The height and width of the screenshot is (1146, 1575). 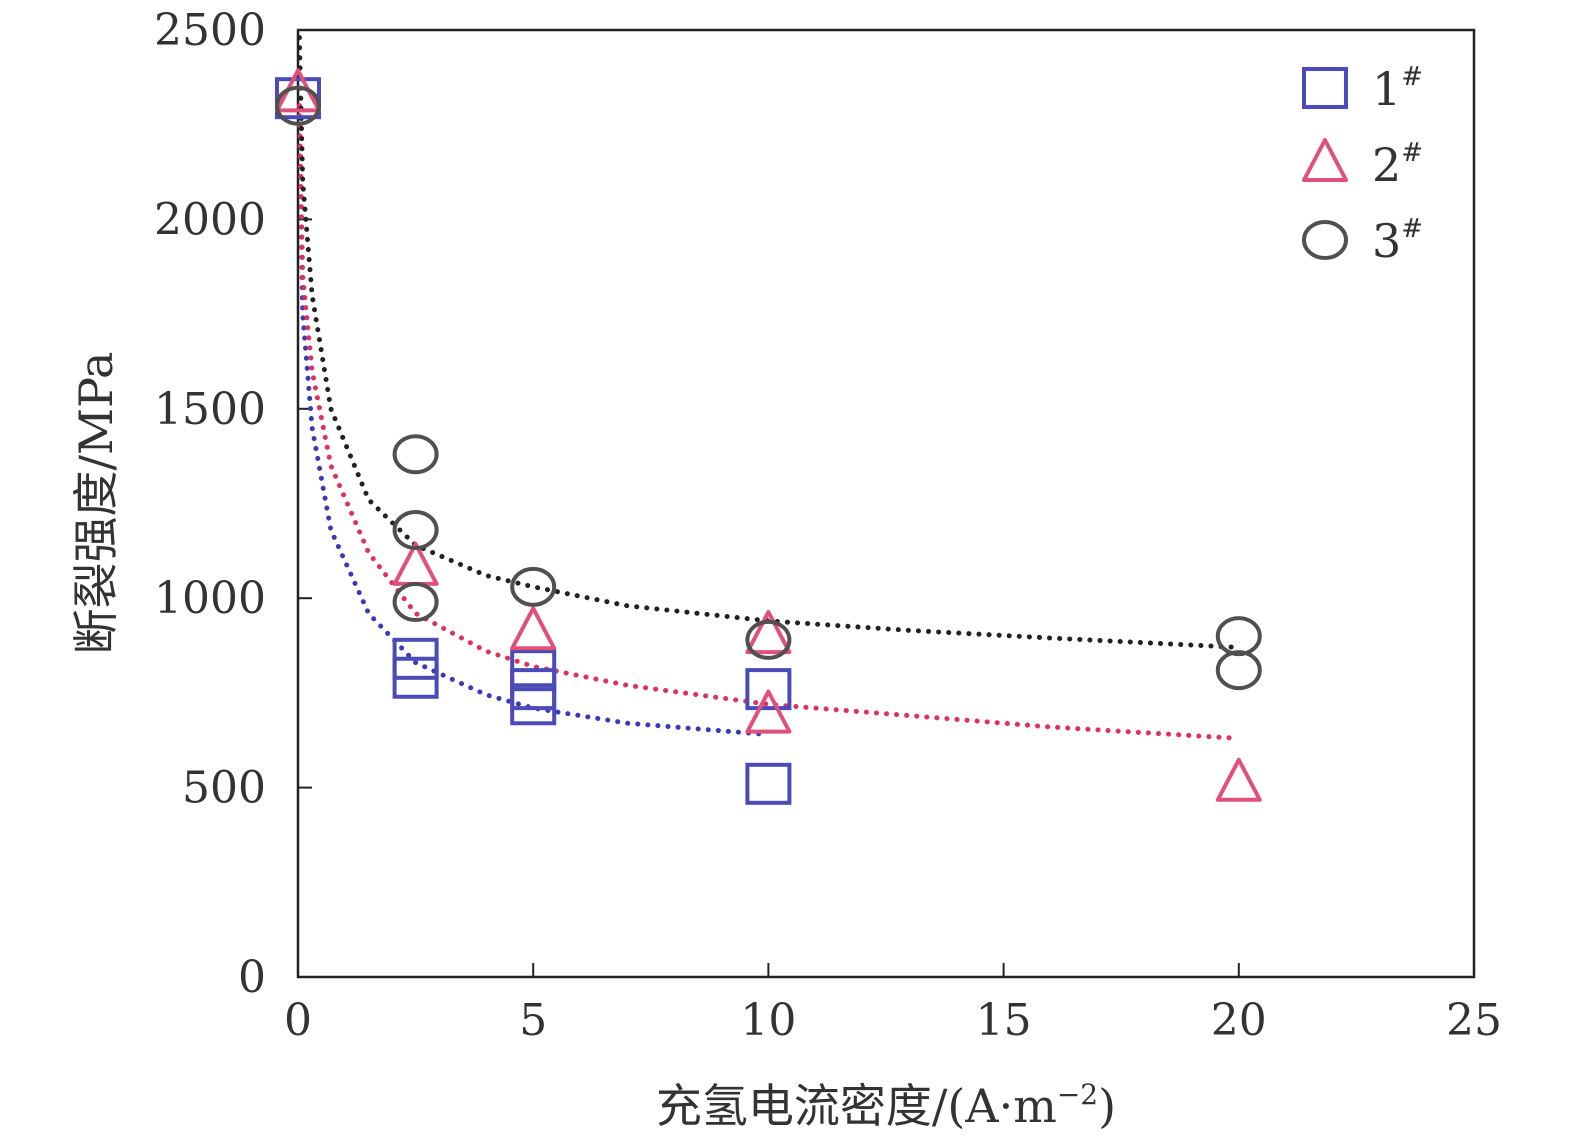 What do you see at coordinates (1386, 89) in the screenshot?
I see `legend-label-name: 1` at bounding box center [1386, 89].